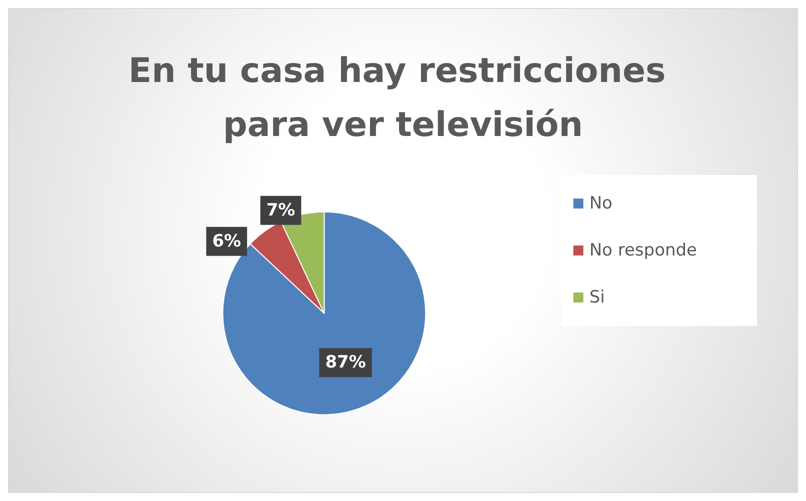  Describe the element at coordinates (227, 241) in the screenshot. I see `data-label: 6%` at that location.